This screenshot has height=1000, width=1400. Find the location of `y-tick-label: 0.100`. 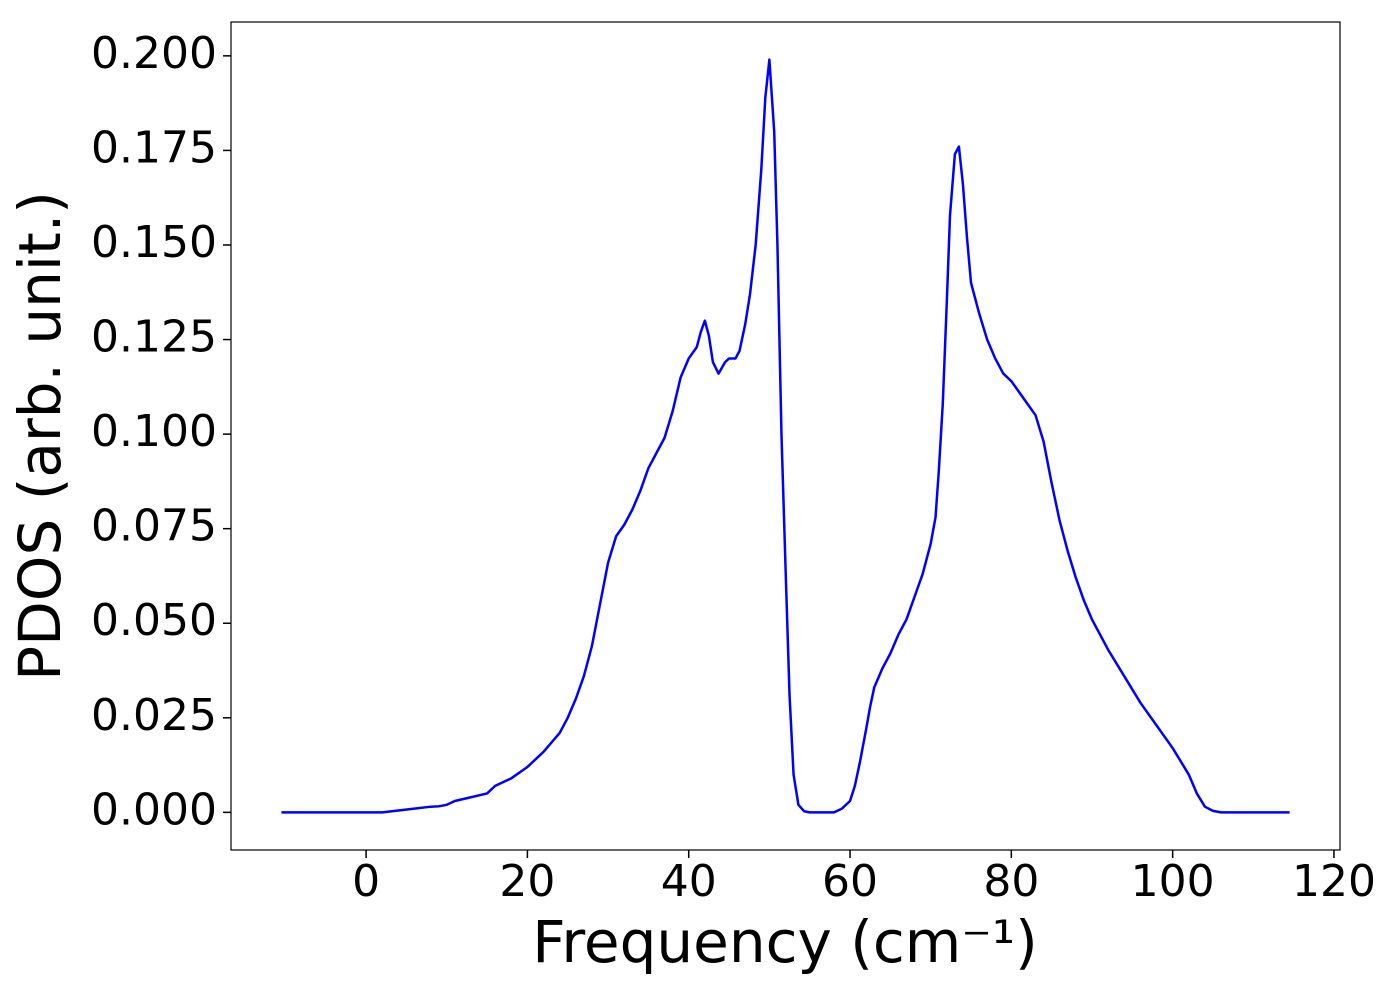

y-tick-label: 0.100 is located at coordinates (154, 431).